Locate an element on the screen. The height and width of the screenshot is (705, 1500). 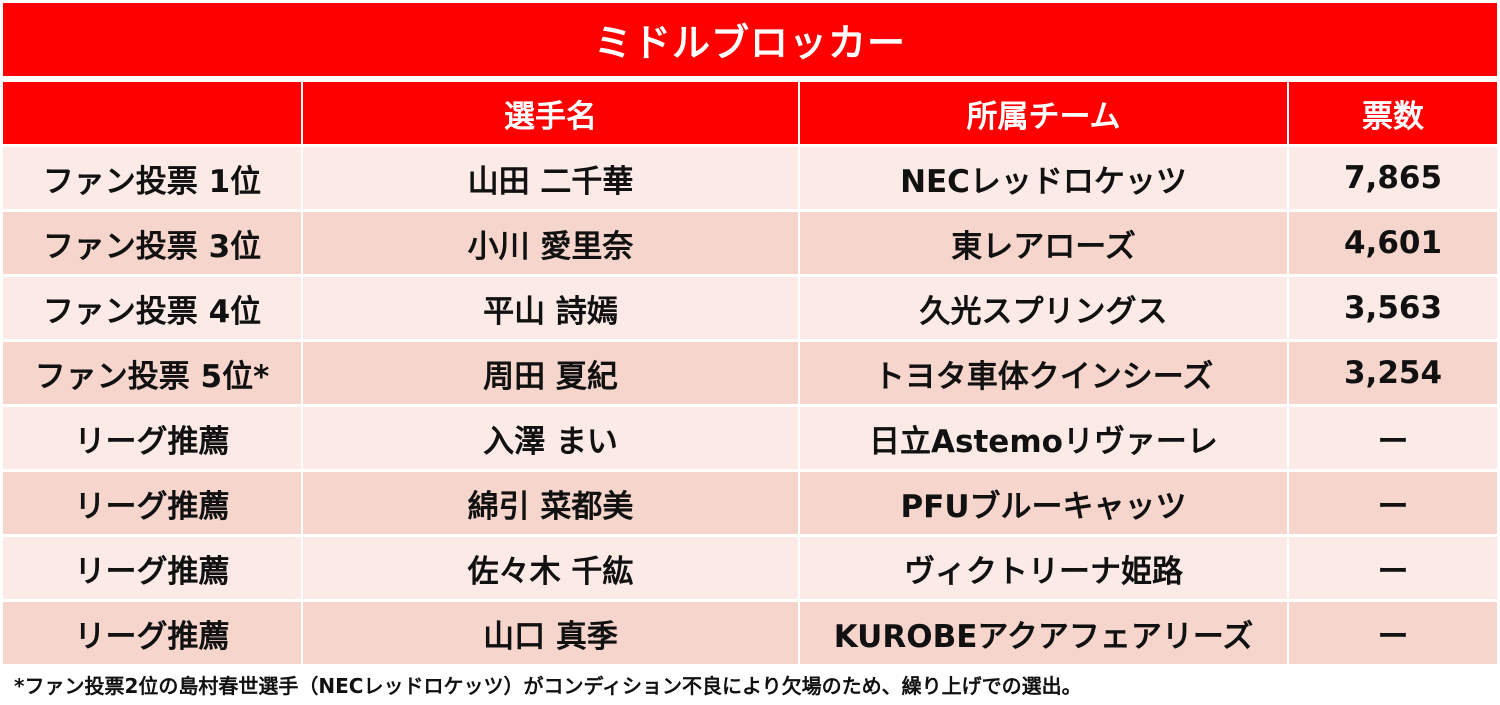
row-player: 平山 詩嫣 is located at coordinates (550, 308).